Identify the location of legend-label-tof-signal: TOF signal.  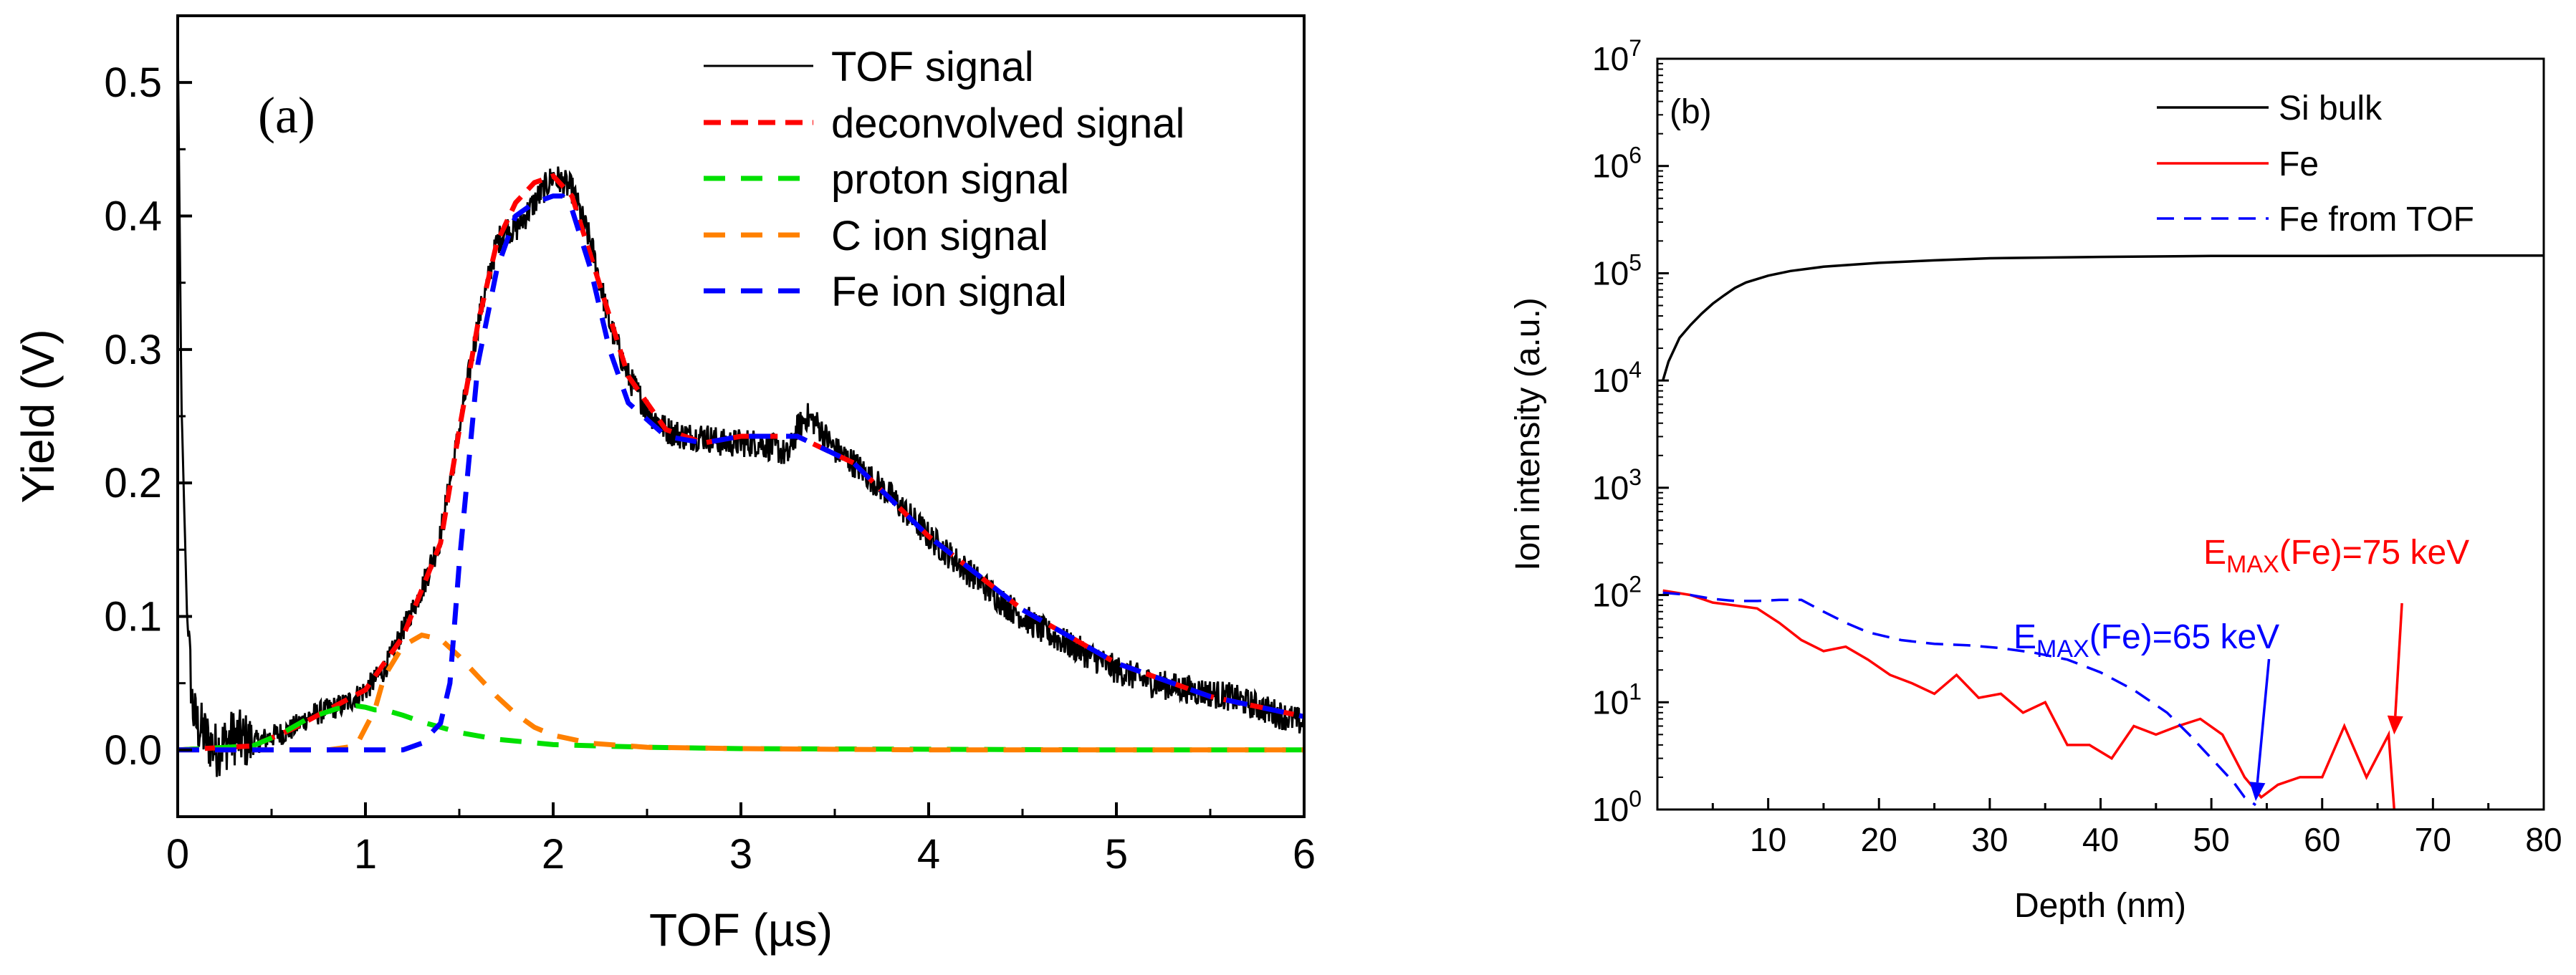
(932, 67).